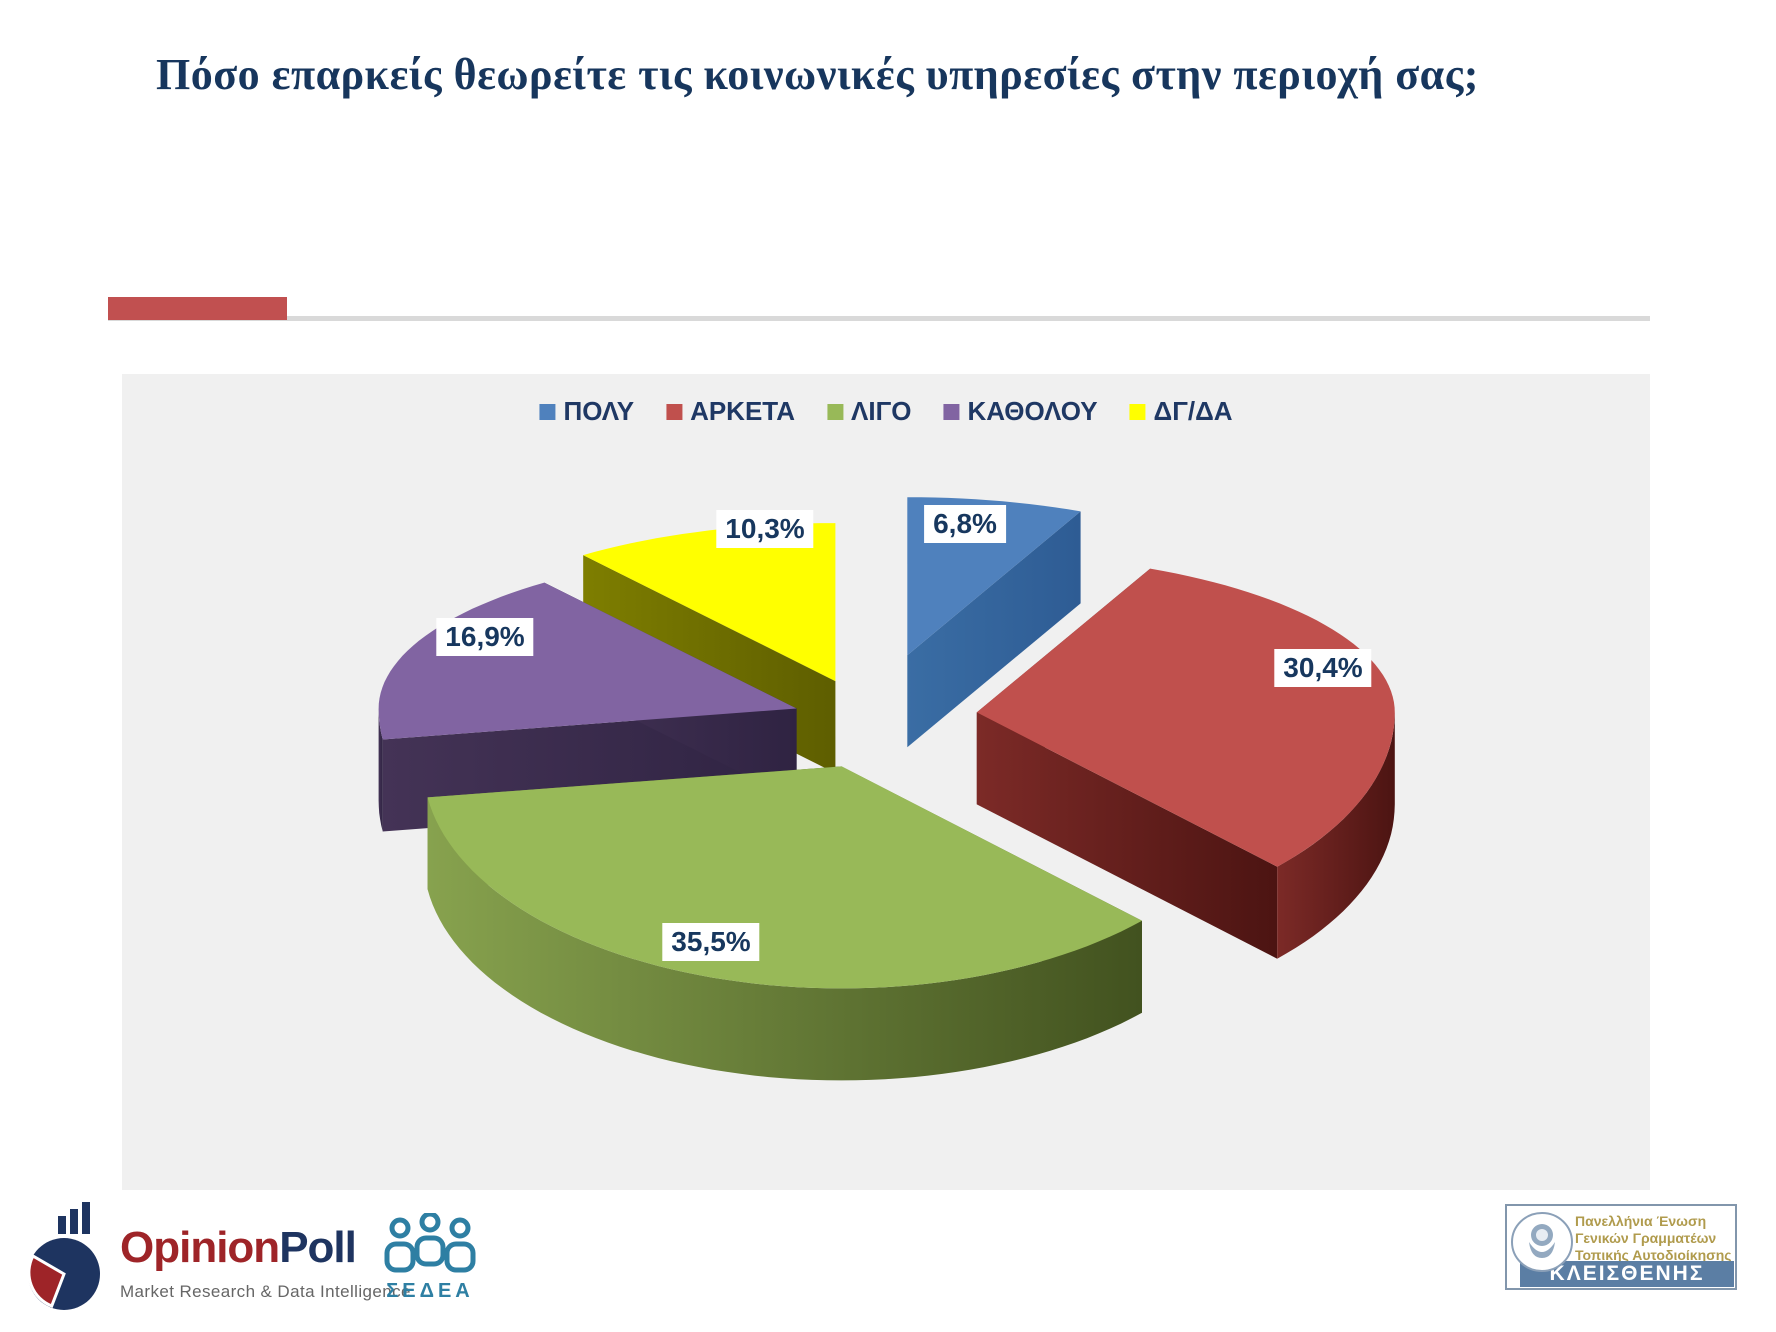  Describe the element at coordinates (1323, 668) in the screenshot. I see `data-label-ΑΡΚΕΤΑ: 30,4%` at that location.